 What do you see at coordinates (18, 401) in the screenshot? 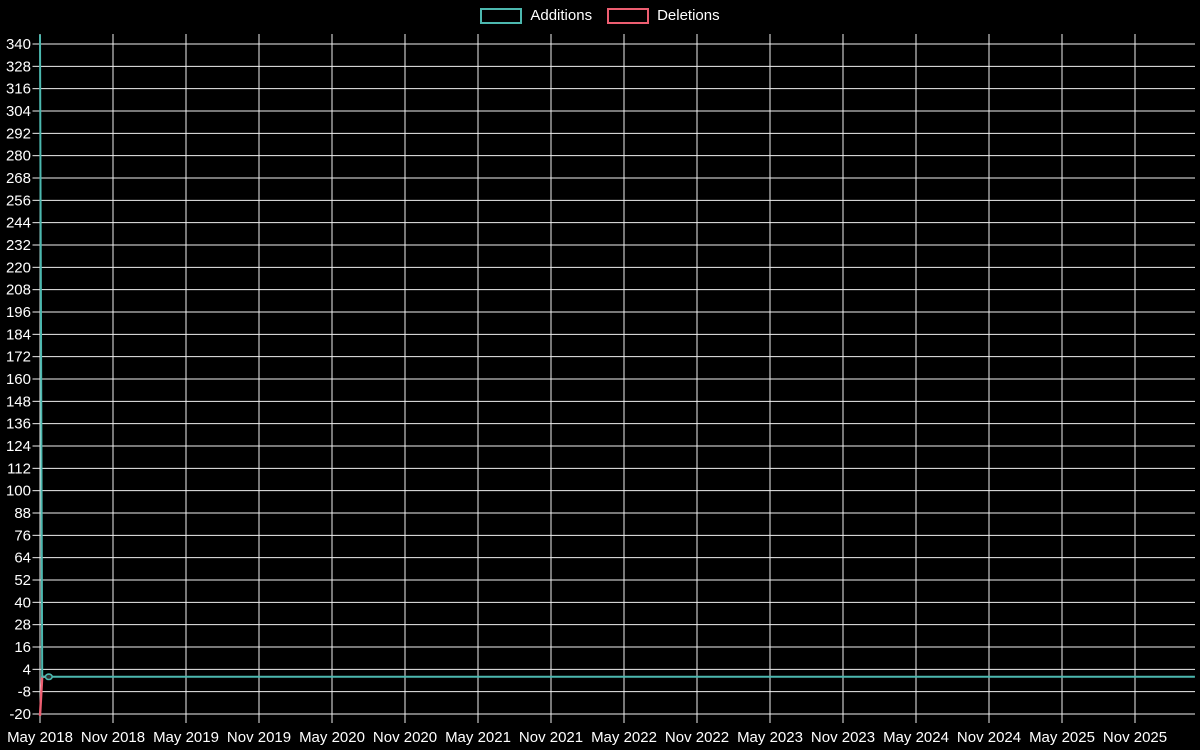
I see `y-tick-label: 148` at bounding box center [18, 401].